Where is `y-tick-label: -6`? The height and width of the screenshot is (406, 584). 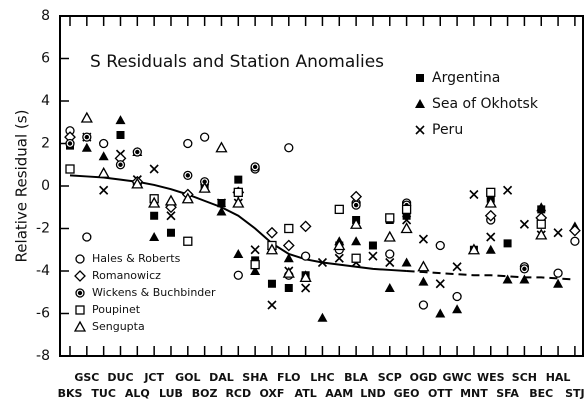
y-tick-label: -6 is located at coordinates (43, 314).